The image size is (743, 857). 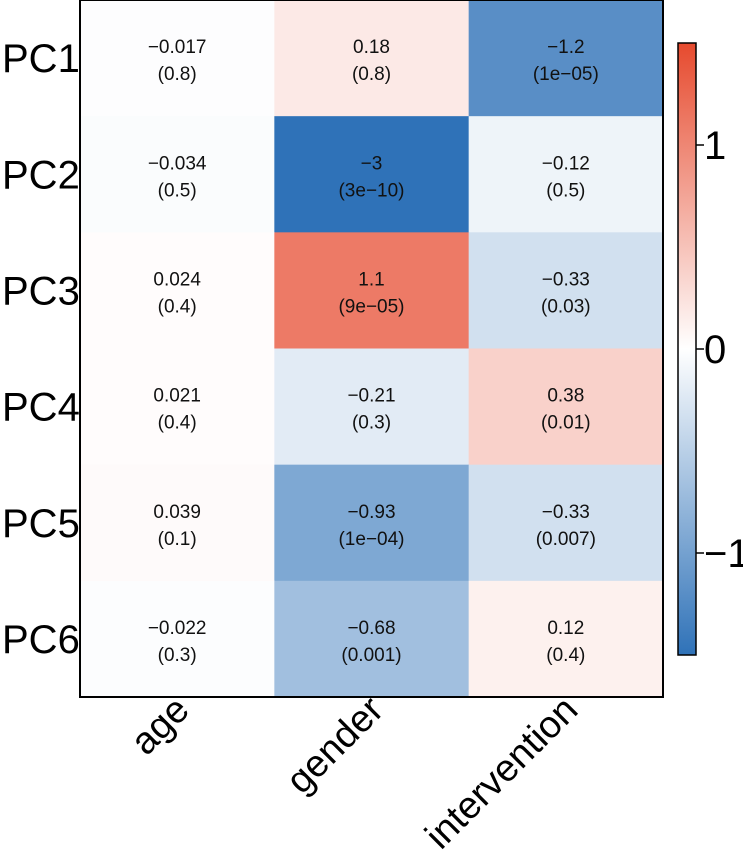 What do you see at coordinates (566, 47) in the screenshot?
I see `cell-value-label: −1.2` at bounding box center [566, 47].